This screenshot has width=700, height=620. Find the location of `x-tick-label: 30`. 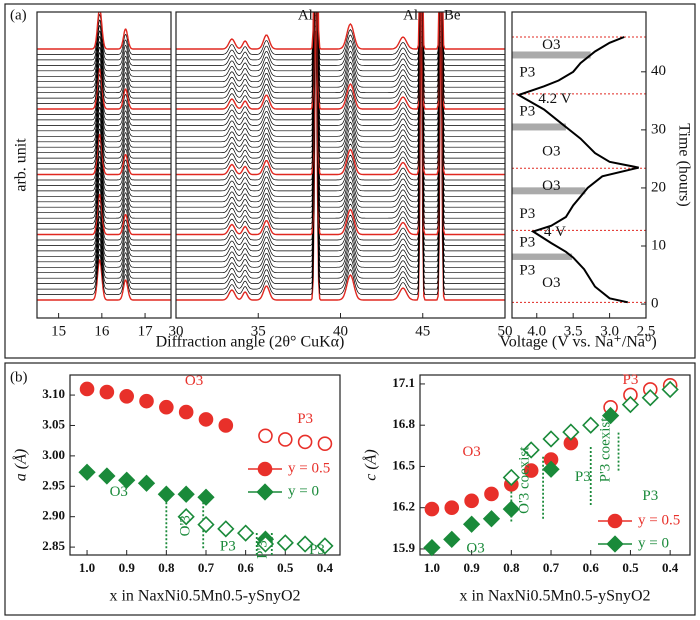

x-tick-label: 30 is located at coordinates (176, 331).